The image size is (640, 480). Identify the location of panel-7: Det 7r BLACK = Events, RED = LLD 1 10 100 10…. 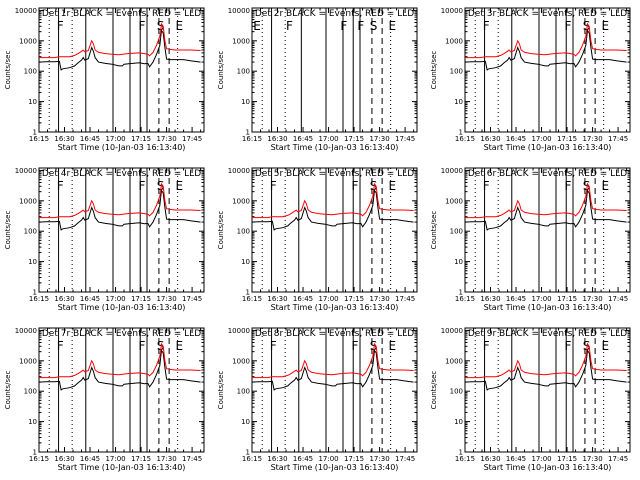
(104, 399).